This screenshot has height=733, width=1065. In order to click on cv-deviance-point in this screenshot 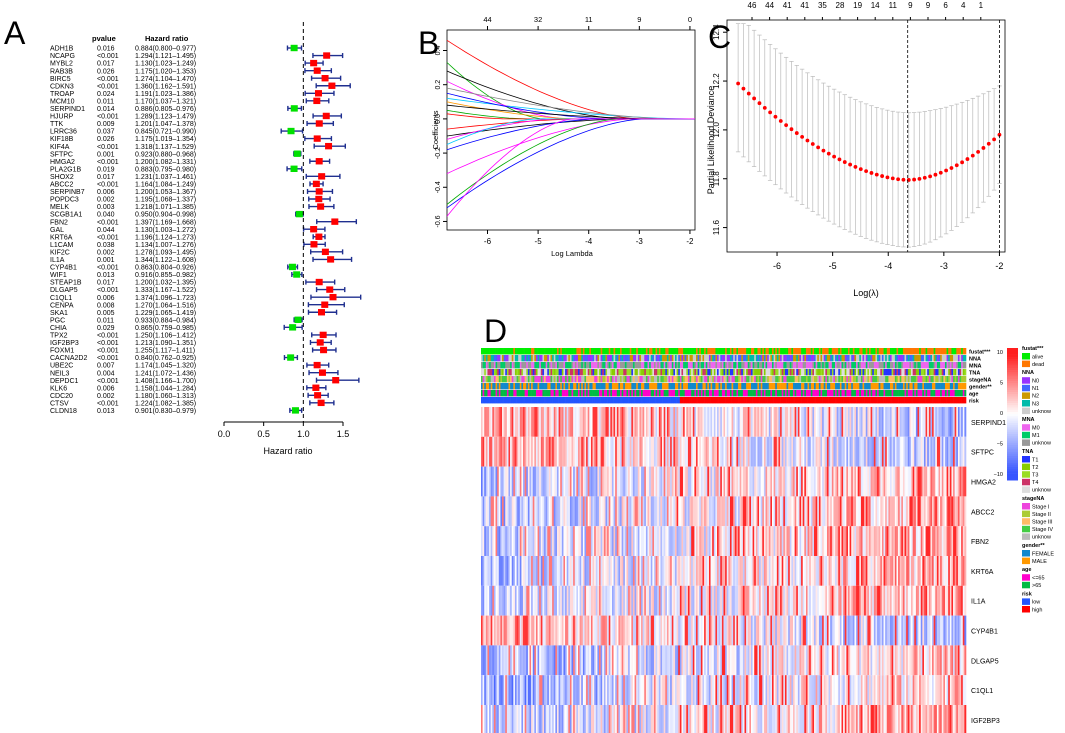, I will do `click(978, 152)`.